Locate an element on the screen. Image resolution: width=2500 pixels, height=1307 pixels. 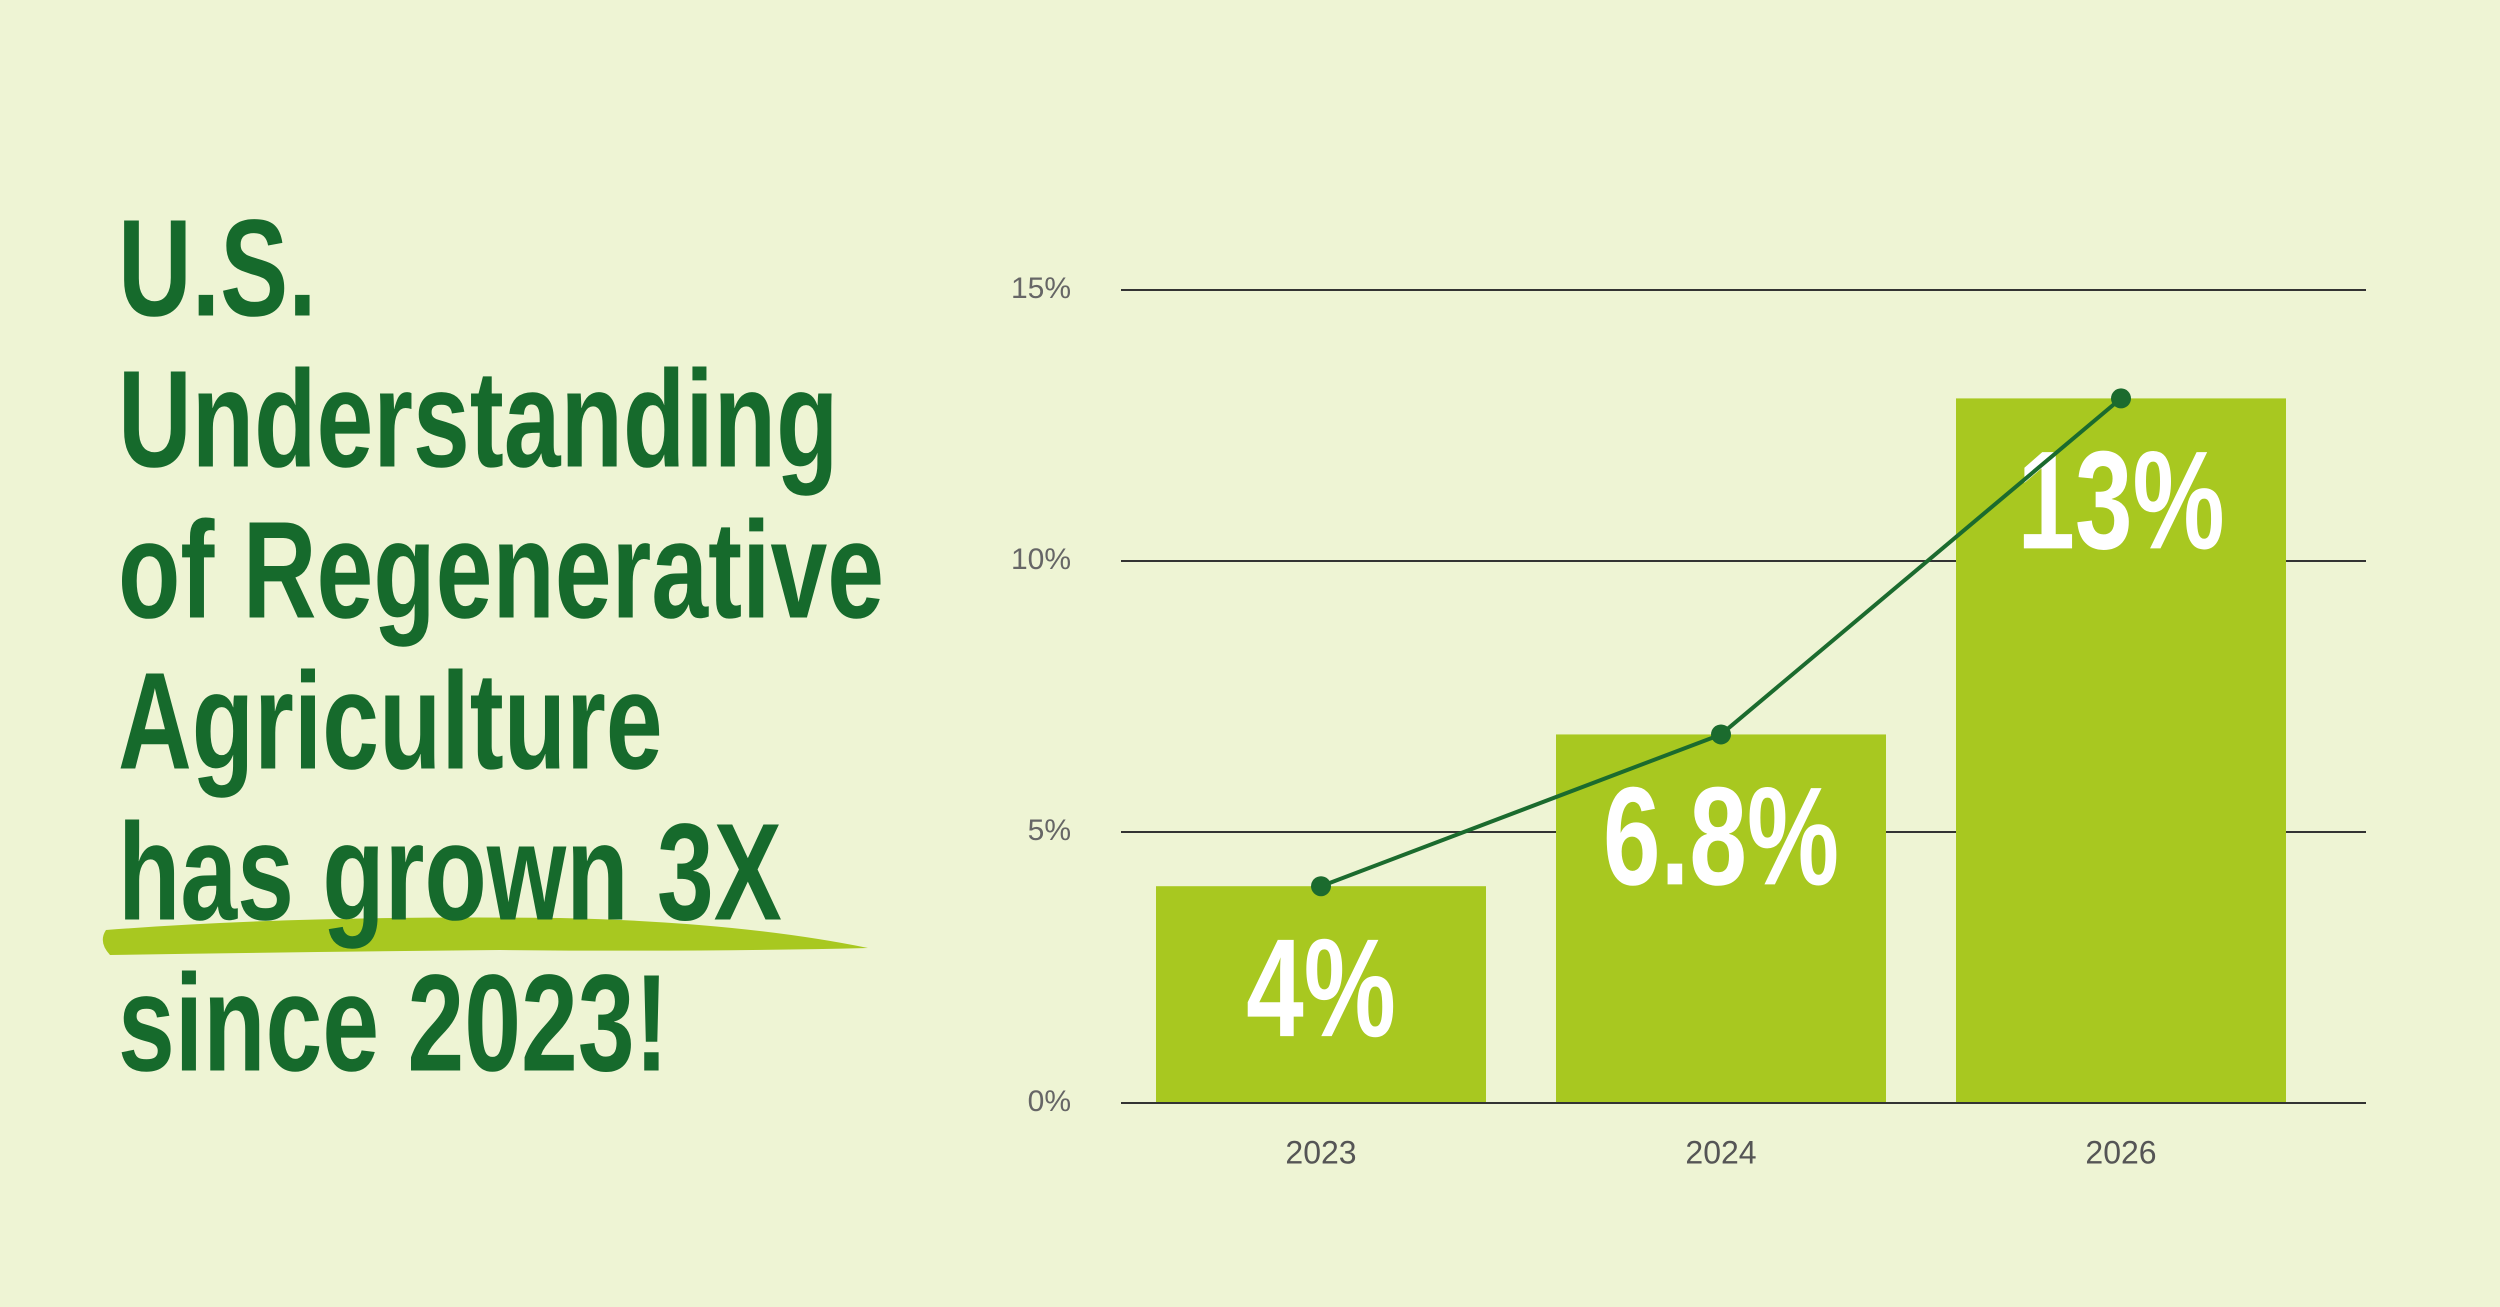
title-line: since 2023! is located at coordinates (393, 1022).